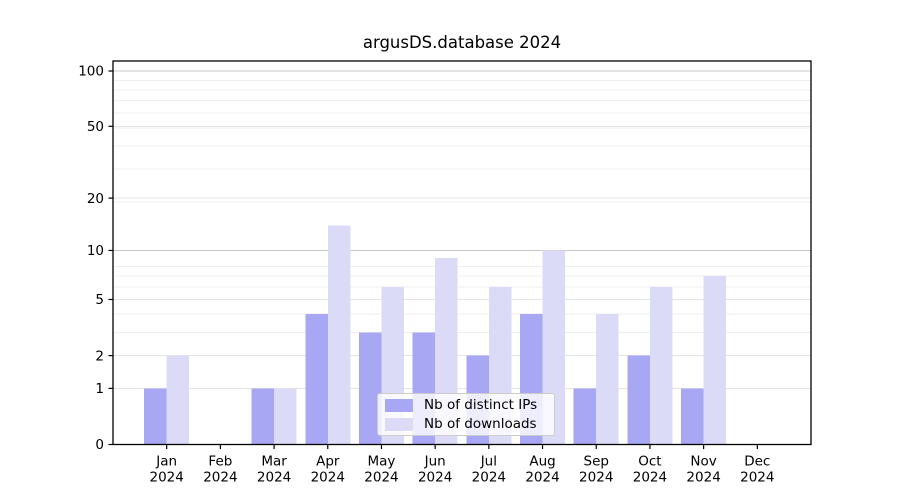 This screenshot has width=900, height=500. What do you see at coordinates (99, 389) in the screenshot?
I see `y-tick-label: 1` at bounding box center [99, 389].